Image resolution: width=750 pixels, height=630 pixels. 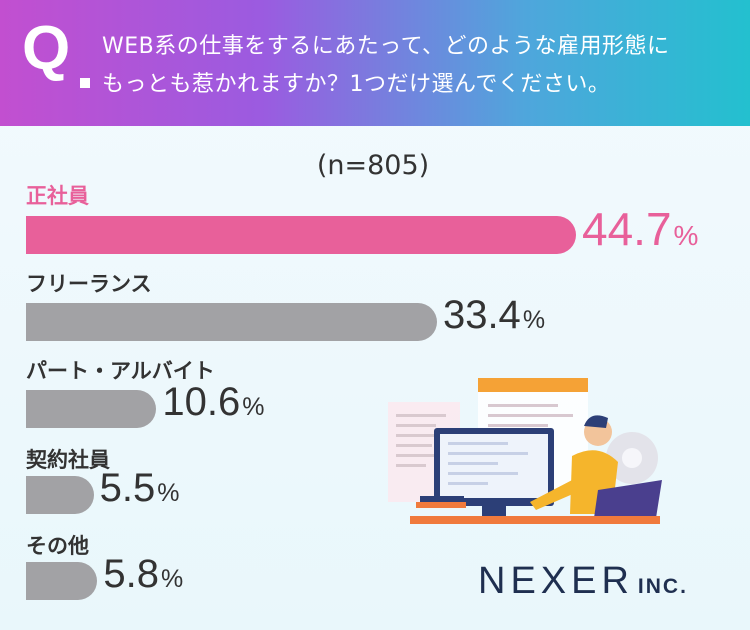 I want to click on value-label: 5.5%, so click(x=140, y=488).